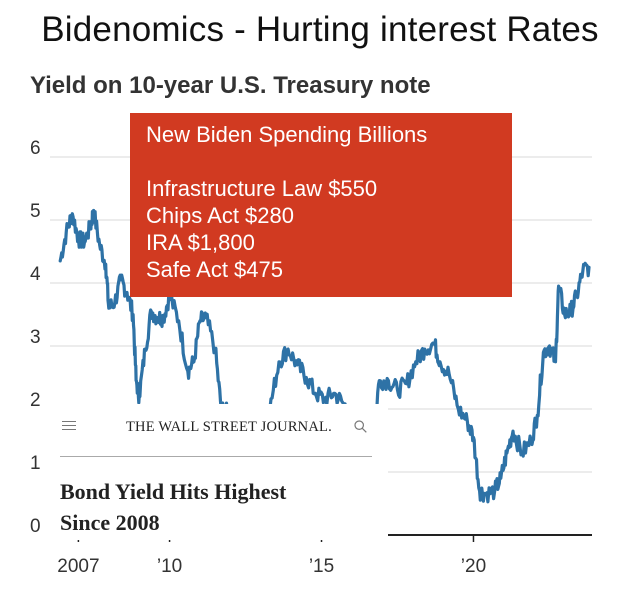 Image resolution: width=640 pixels, height=593 pixels. I want to click on wsj-divider, so click(216, 456).